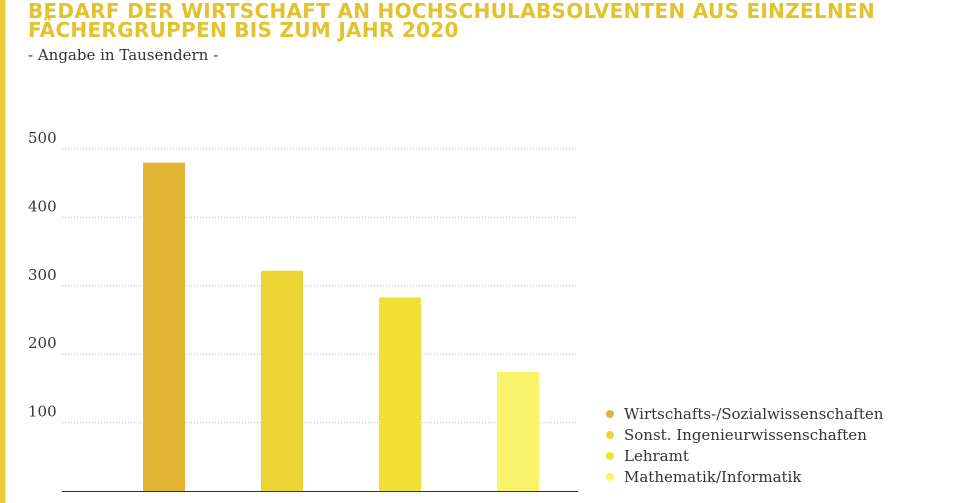 The image size is (966, 503). I want to click on y-tick-label: 100, so click(42, 412).